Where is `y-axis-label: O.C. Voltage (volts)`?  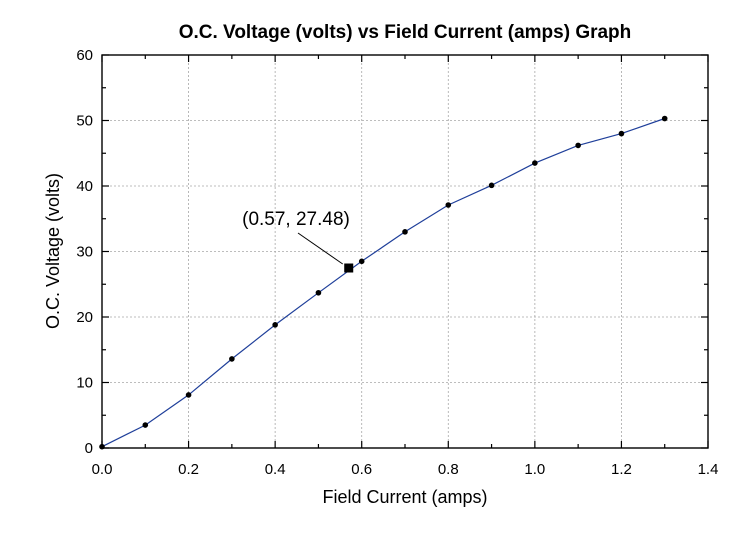 y-axis-label: O.C. Voltage (volts) is located at coordinates (53, 251).